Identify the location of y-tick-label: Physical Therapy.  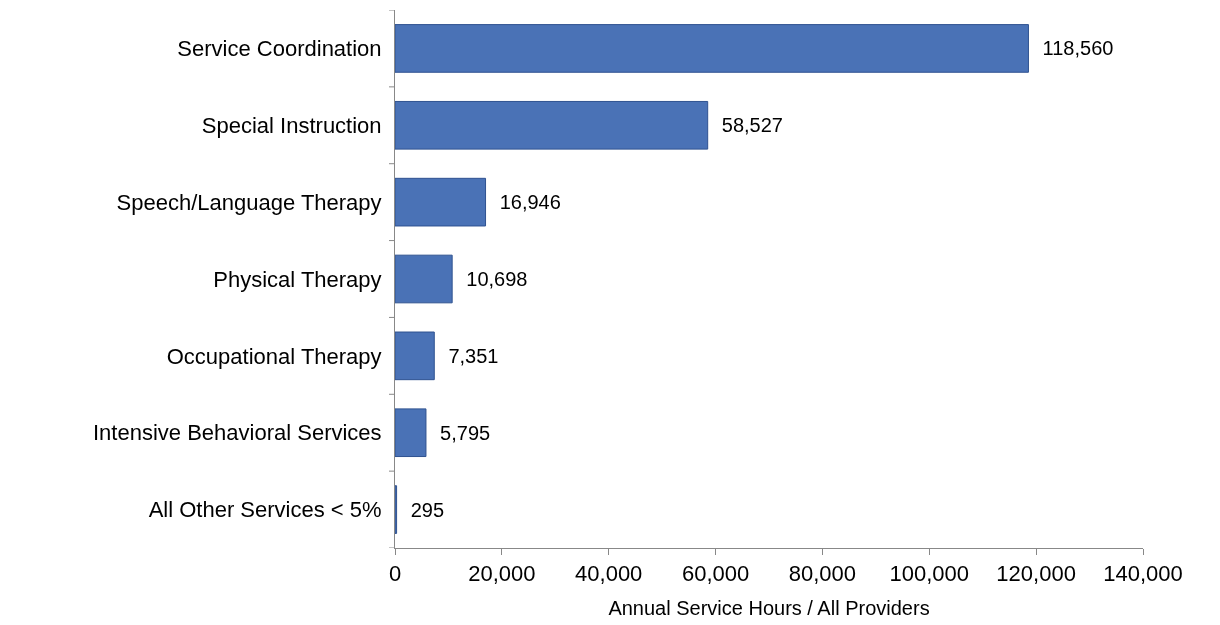
(297, 279).